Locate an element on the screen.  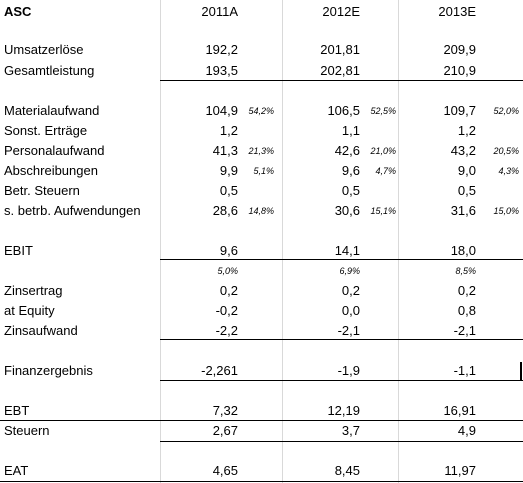
percent-cell: 15,1% is located at coordinates (383, 211).